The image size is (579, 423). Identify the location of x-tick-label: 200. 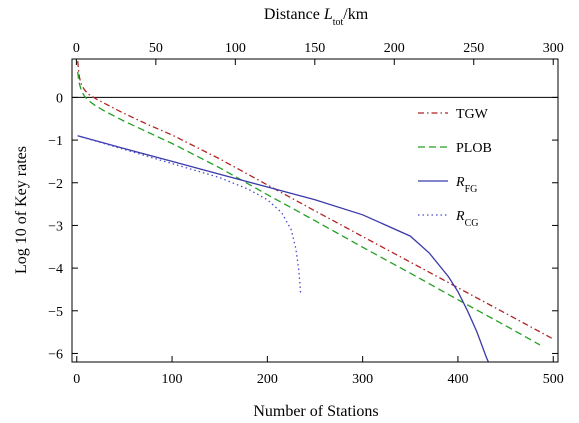
(267, 379).